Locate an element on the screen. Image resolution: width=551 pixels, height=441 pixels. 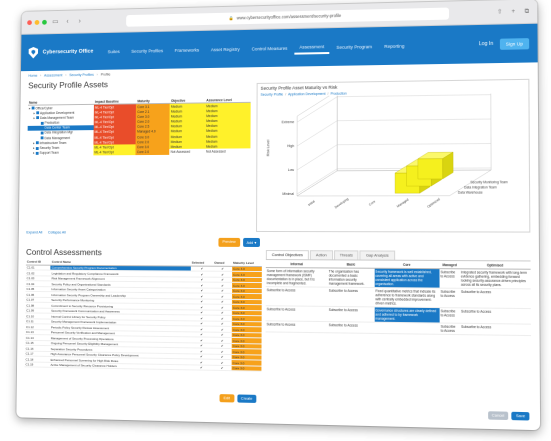
asset-name: Data Integration Mgr is located at coordinates (58, 133).